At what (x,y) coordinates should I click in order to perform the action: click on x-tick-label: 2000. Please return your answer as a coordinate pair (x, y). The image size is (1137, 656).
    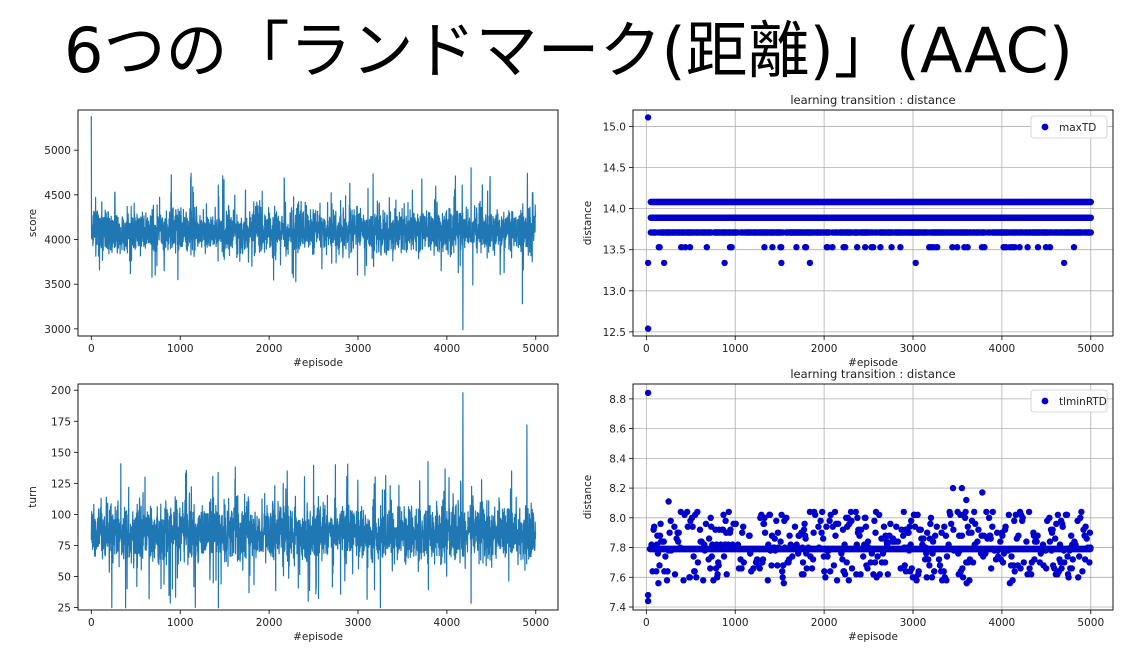
    Looking at the image, I should click on (269, 349).